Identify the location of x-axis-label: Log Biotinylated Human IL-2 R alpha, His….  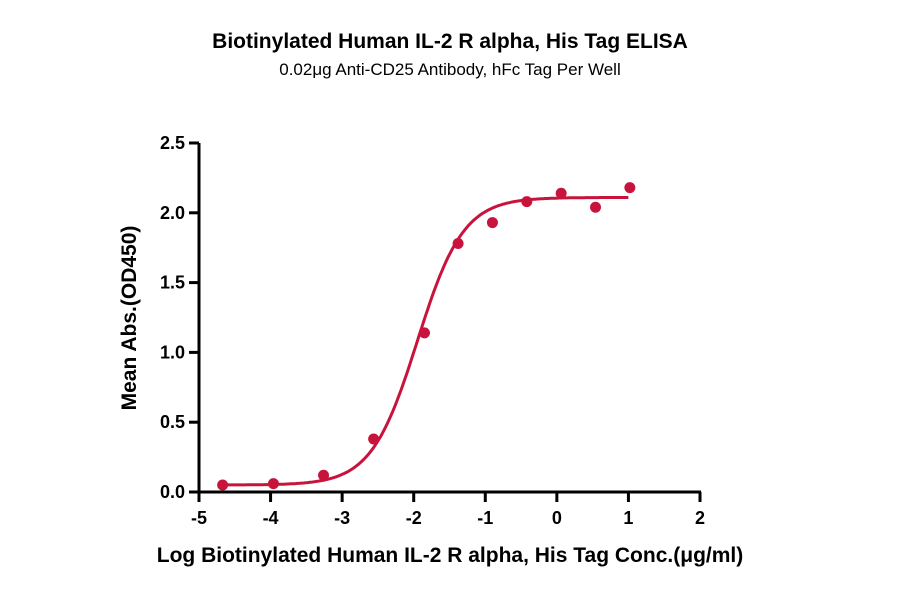
(450, 555).